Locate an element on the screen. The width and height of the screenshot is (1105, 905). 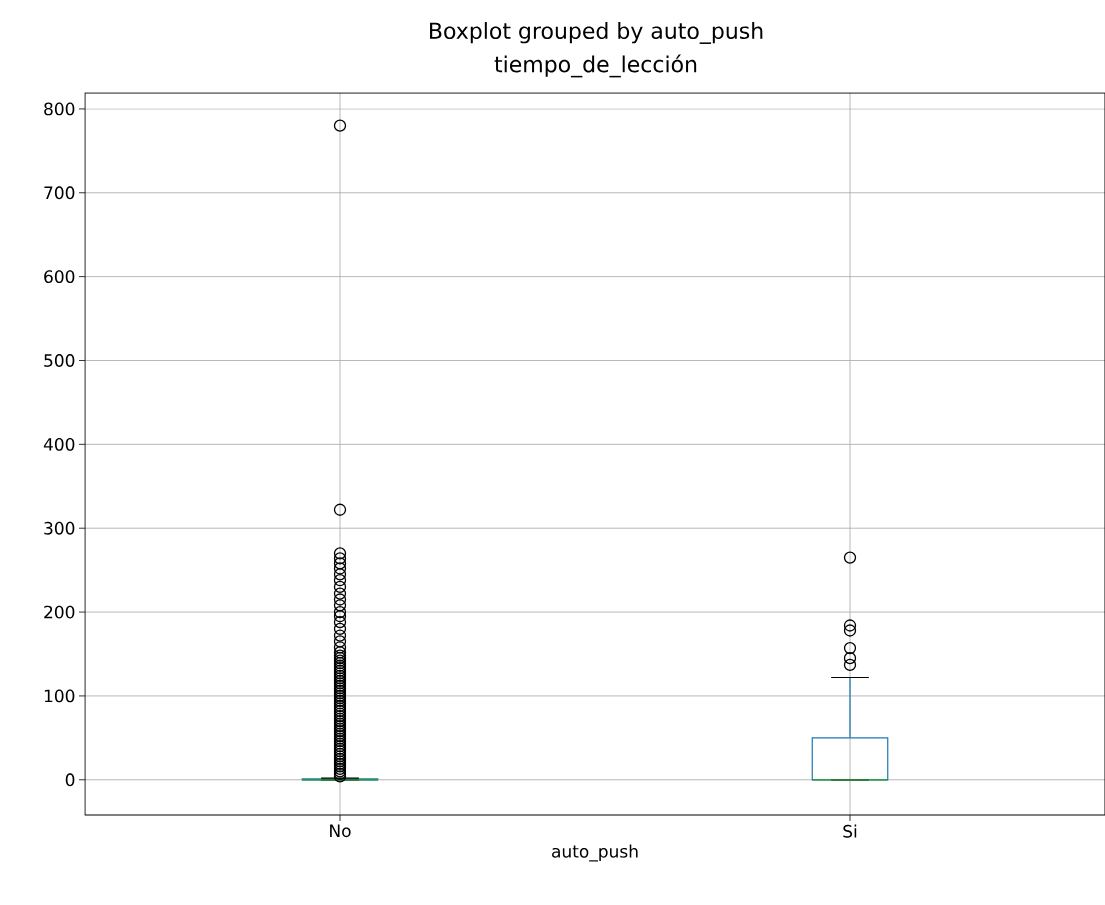
chart-subtitle: tiempo_de_lección is located at coordinates (595, 66).